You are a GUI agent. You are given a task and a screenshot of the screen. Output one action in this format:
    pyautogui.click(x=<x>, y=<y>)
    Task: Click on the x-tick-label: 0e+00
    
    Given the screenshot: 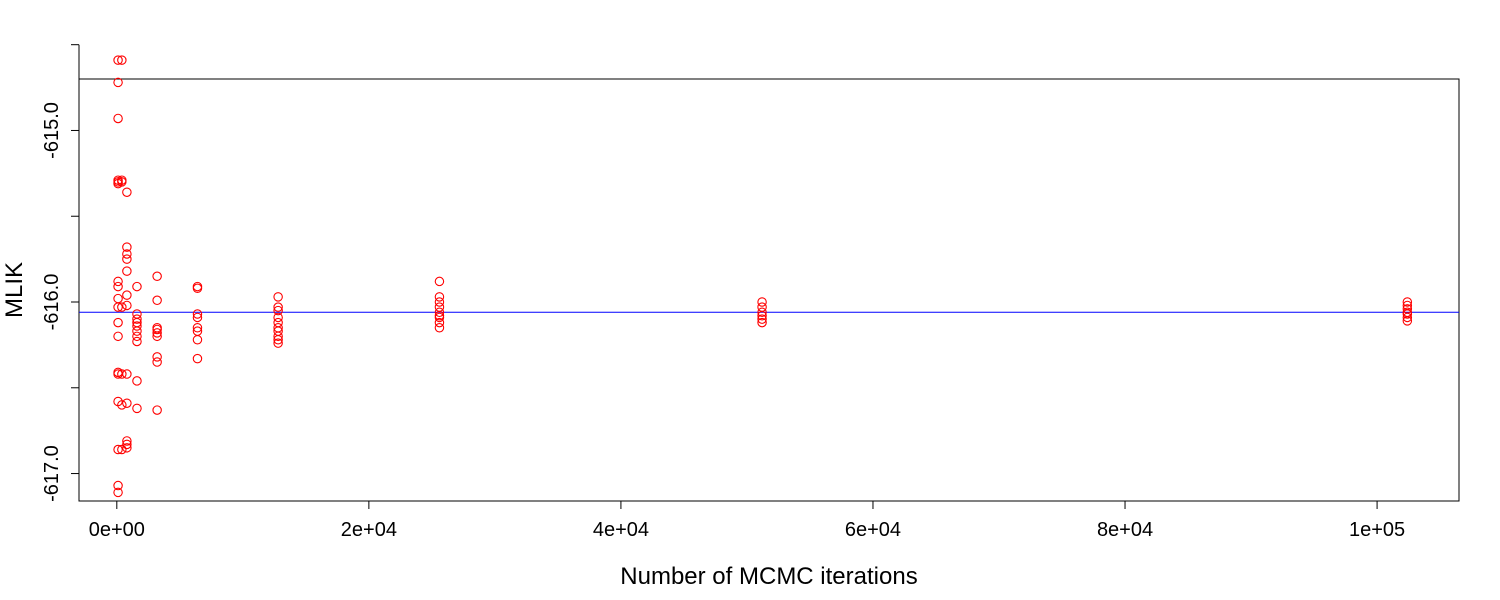 What is the action you would take?
    pyautogui.click(x=117, y=530)
    